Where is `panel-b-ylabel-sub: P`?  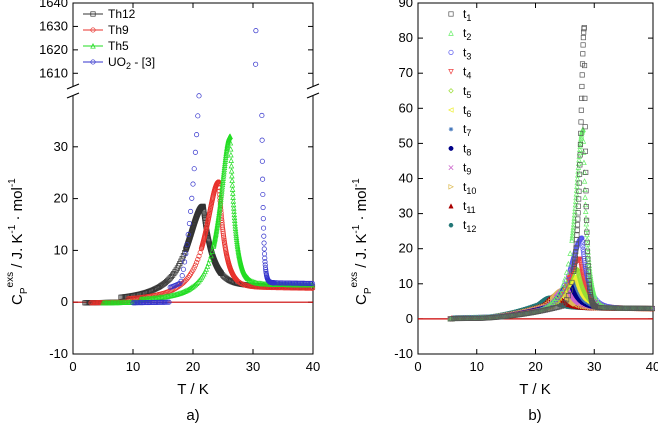
panel-b-ylabel-sub: P is located at coordinates (368, 290).